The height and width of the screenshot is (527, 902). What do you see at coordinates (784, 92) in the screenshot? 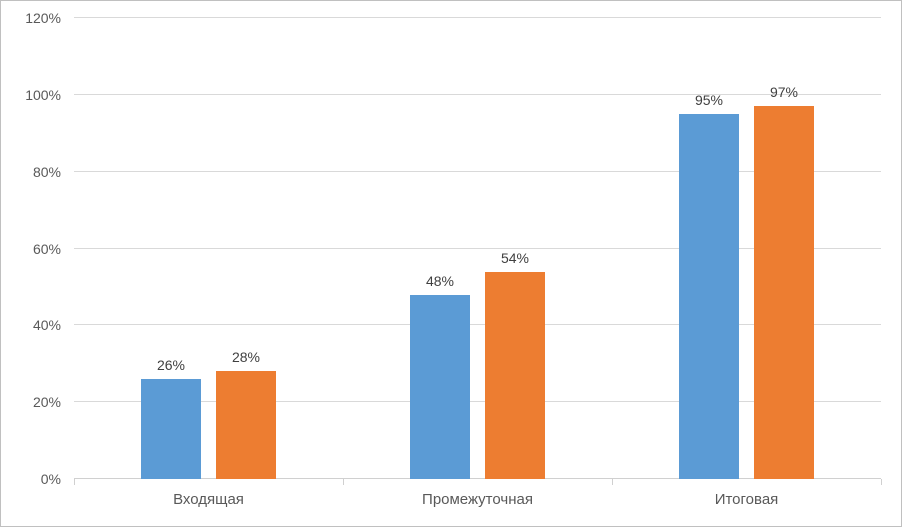
I see `data-label-series2-3: 97%` at bounding box center [784, 92].